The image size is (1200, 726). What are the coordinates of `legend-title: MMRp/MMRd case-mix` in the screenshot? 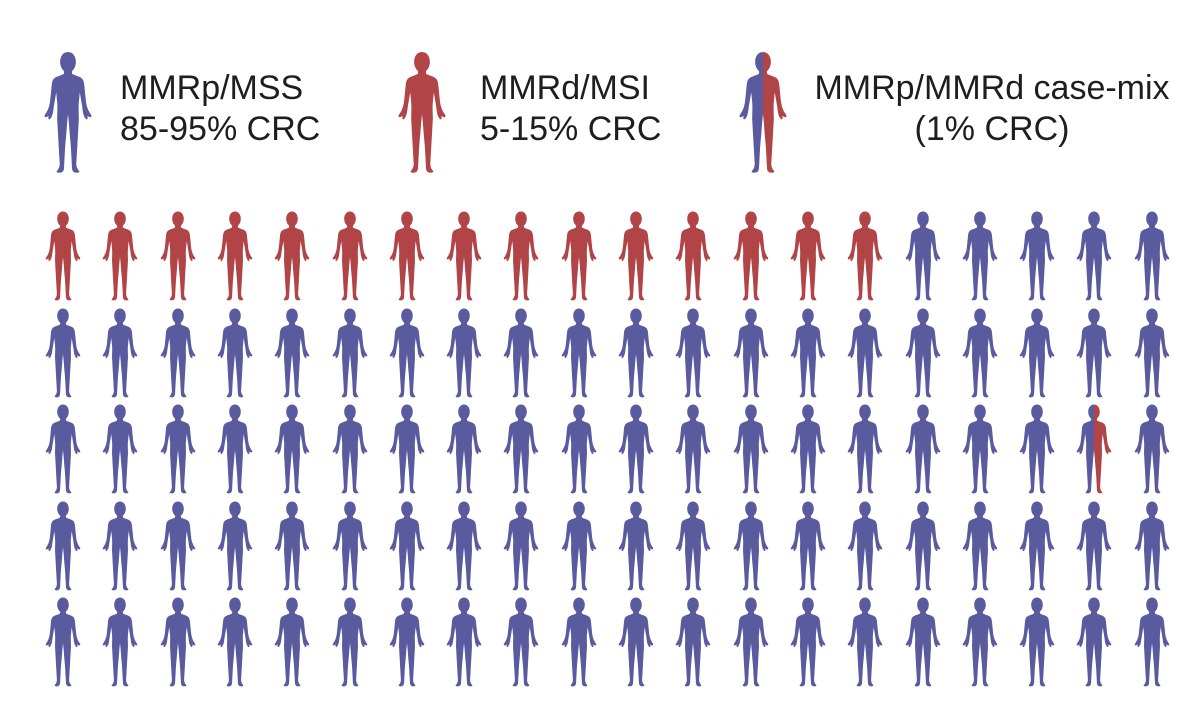 It's located at (992, 88).